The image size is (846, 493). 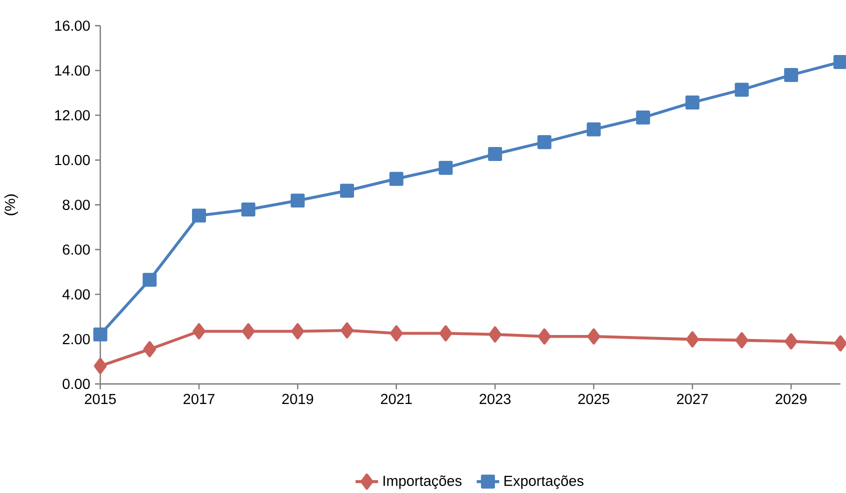 I want to click on y-tick-label: 2.00, so click(x=76, y=339).